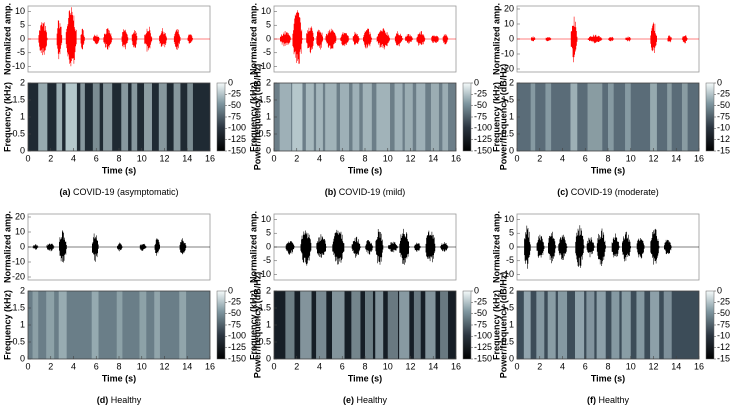 This screenshot has width=730, height=414. What do you see at coordinates (509, 8) in the screenshot?
I see `y-tick-label: 20` at bounding box center [509, 8].